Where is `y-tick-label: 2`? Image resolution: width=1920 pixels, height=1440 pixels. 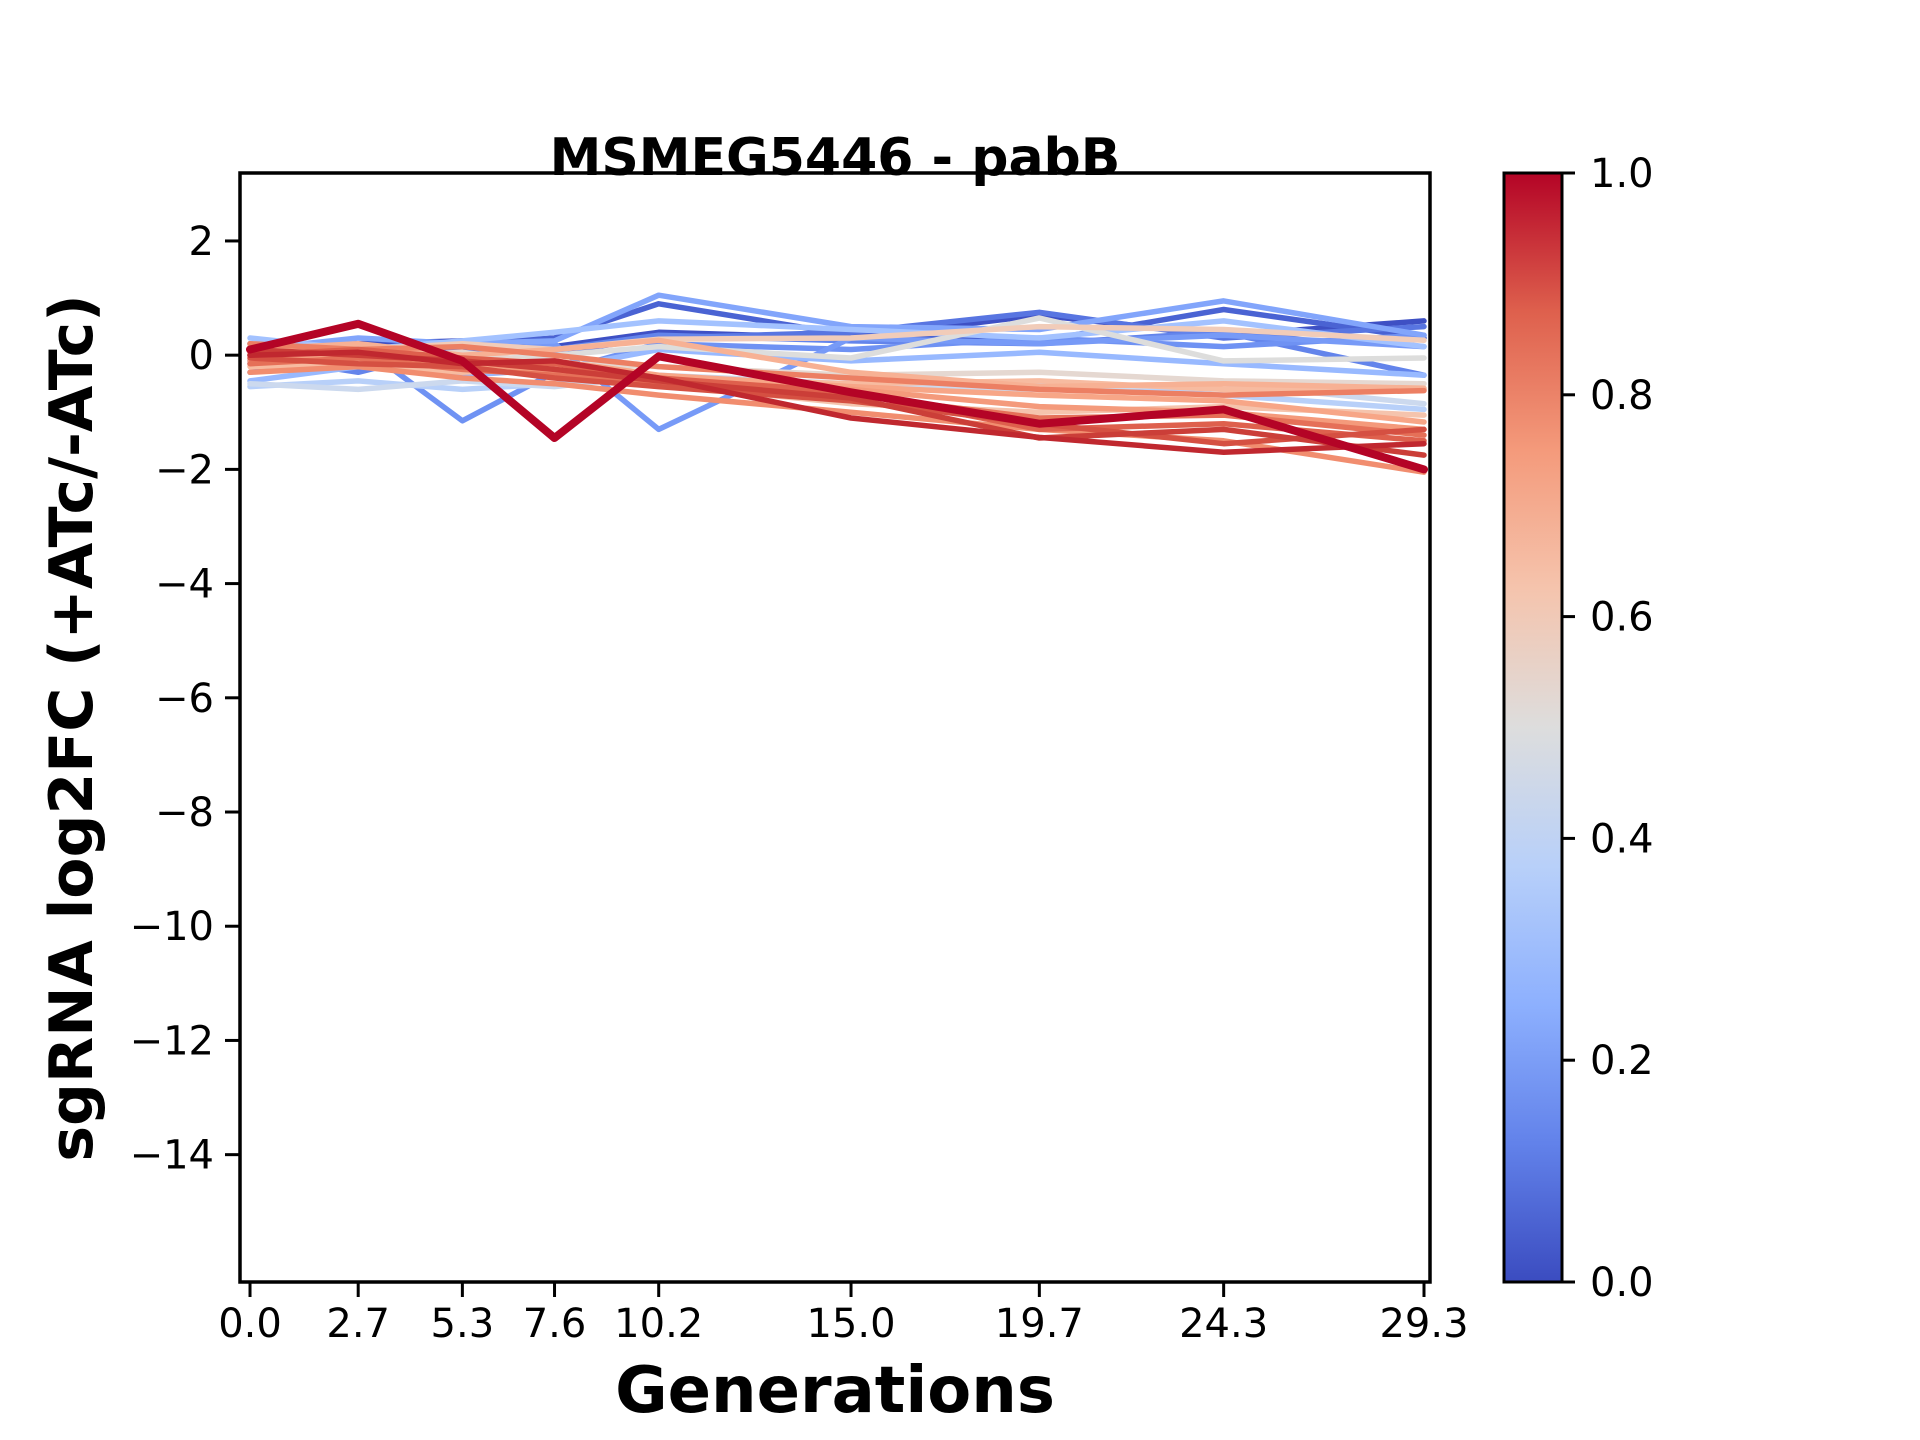 y-tick-label: 2 is located at coordinates (201, 242).